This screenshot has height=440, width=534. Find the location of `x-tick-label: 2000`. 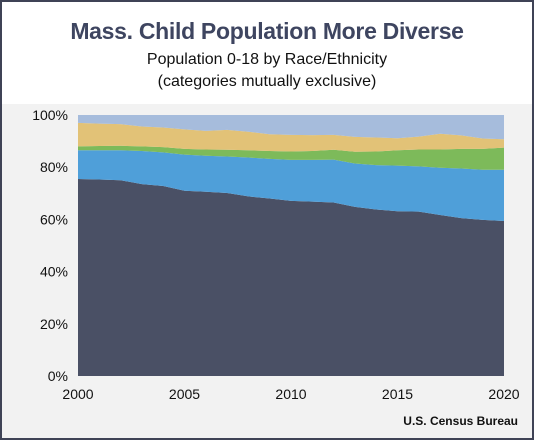

x-tick-label: 2000 is located at coordinates (77, 394).